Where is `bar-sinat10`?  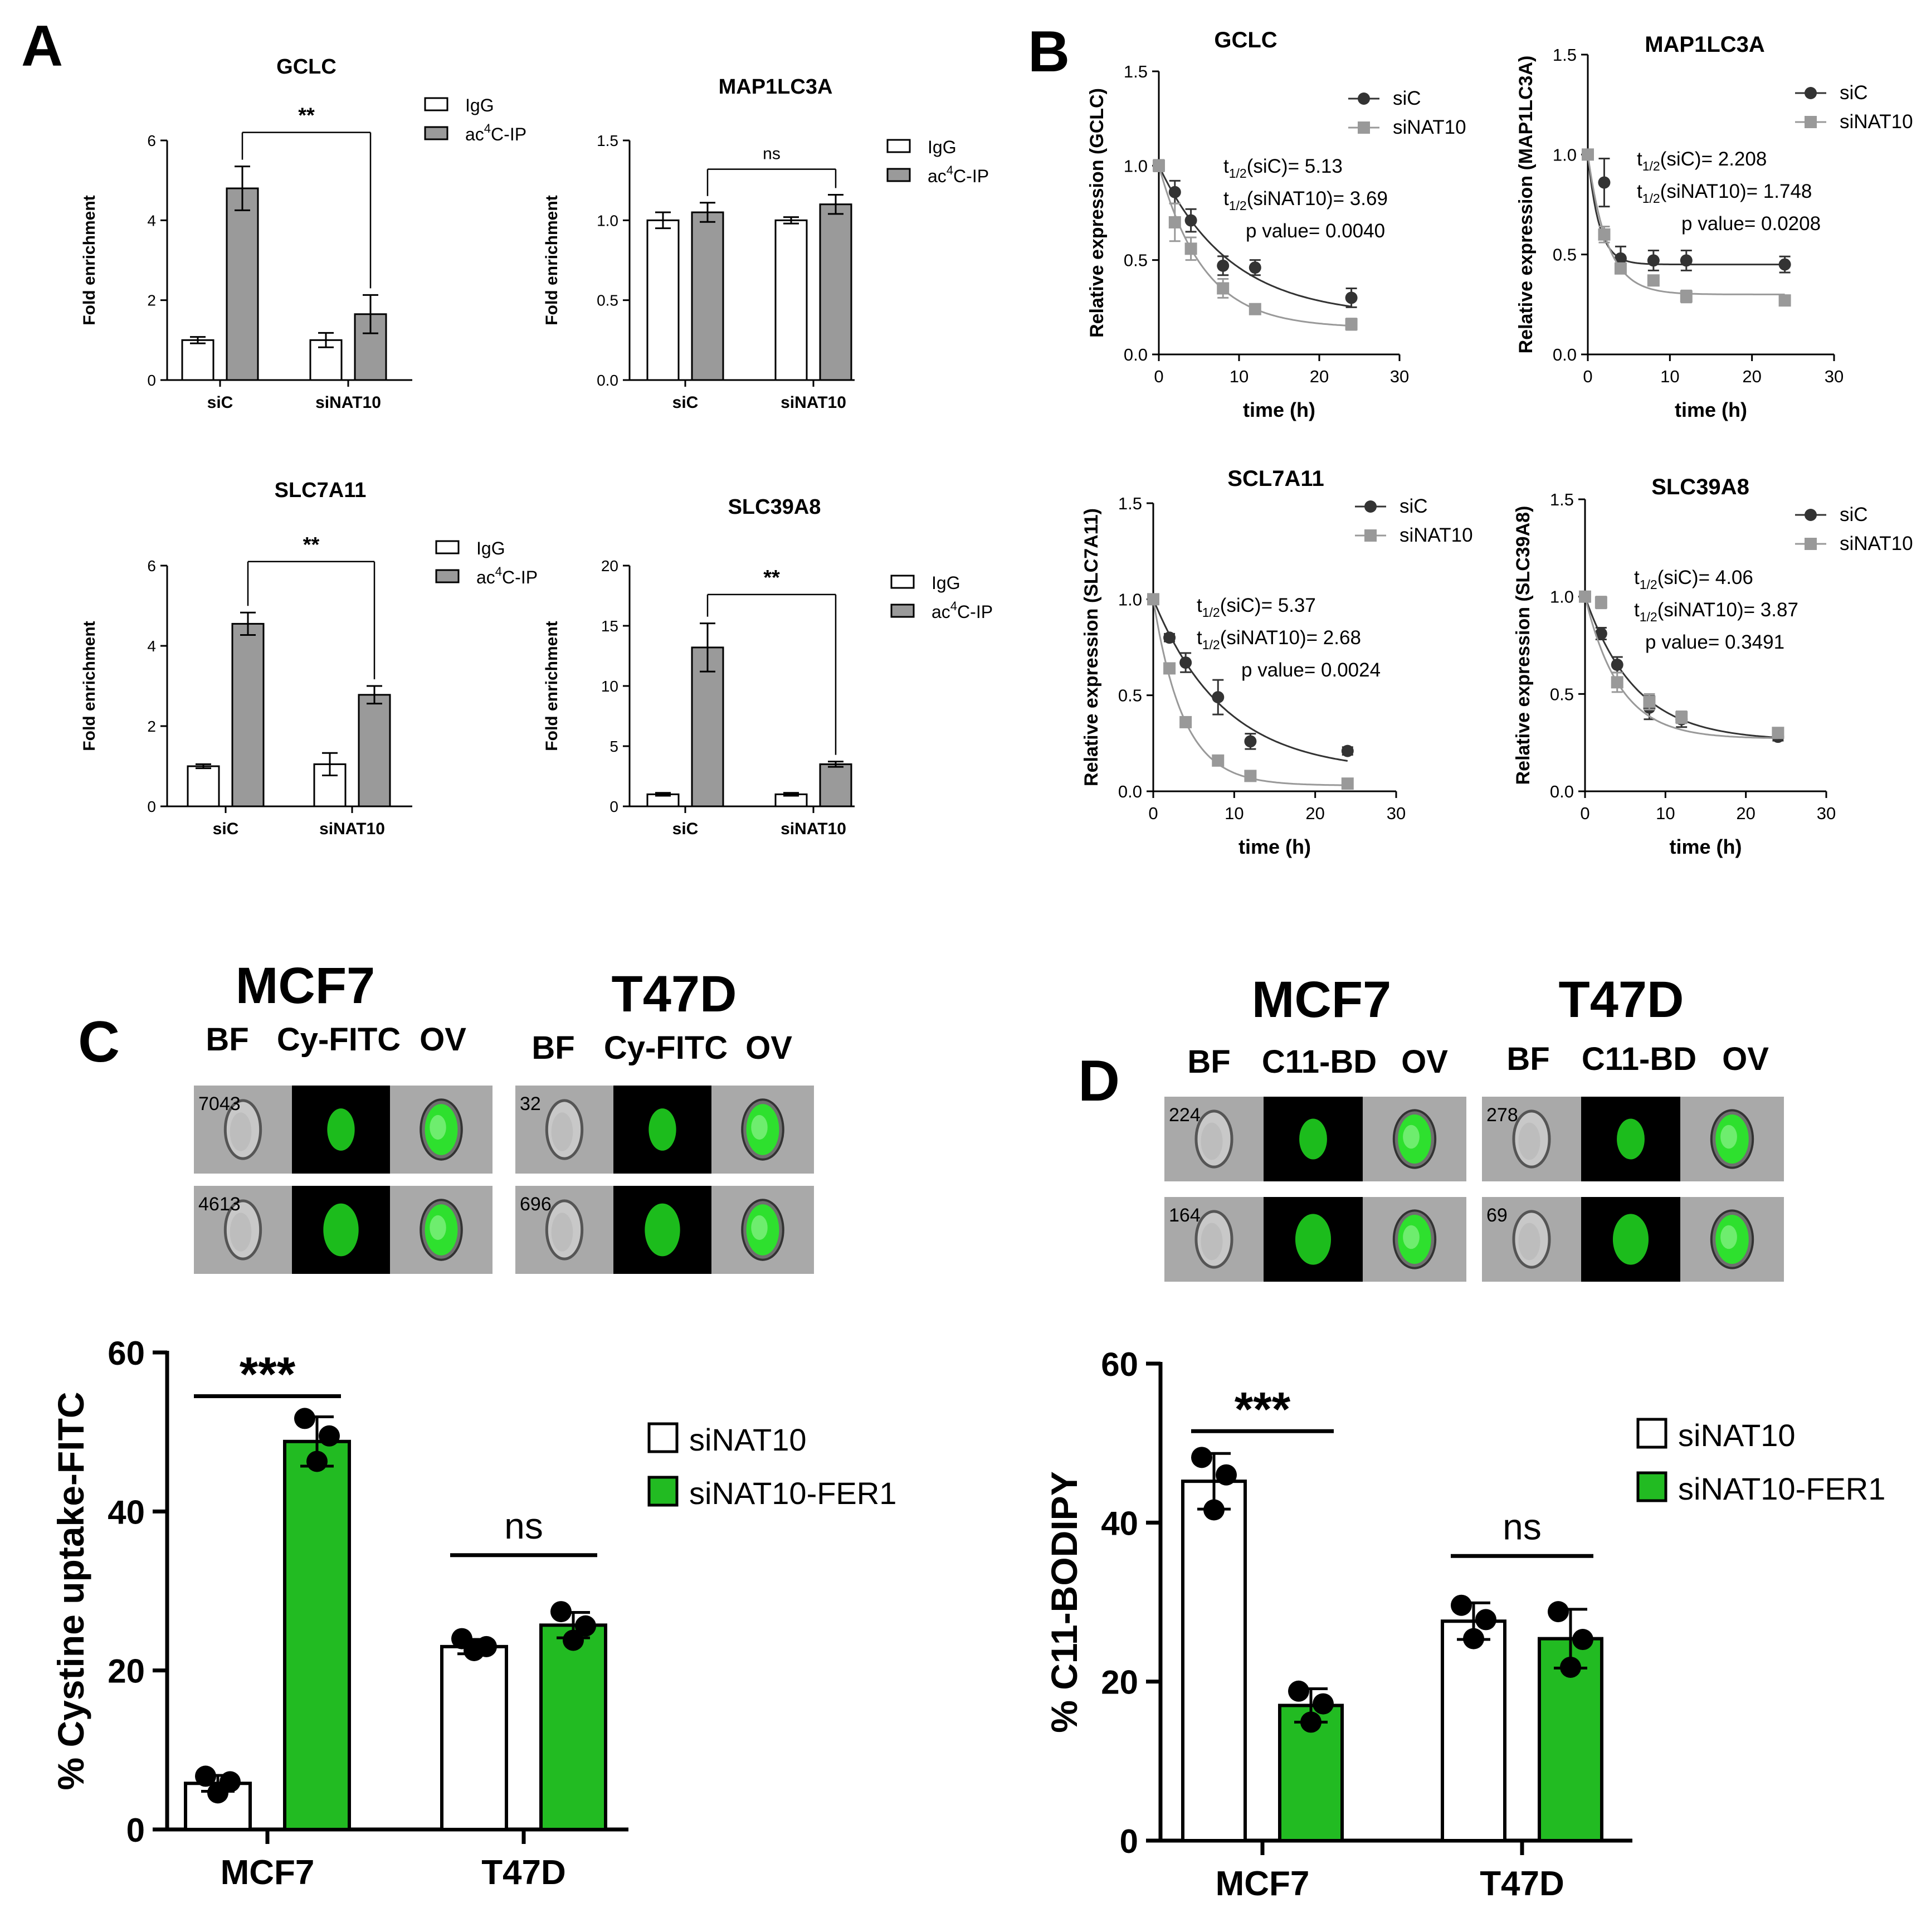 bar-sinat10 is located at coordinates (1214, 1662).